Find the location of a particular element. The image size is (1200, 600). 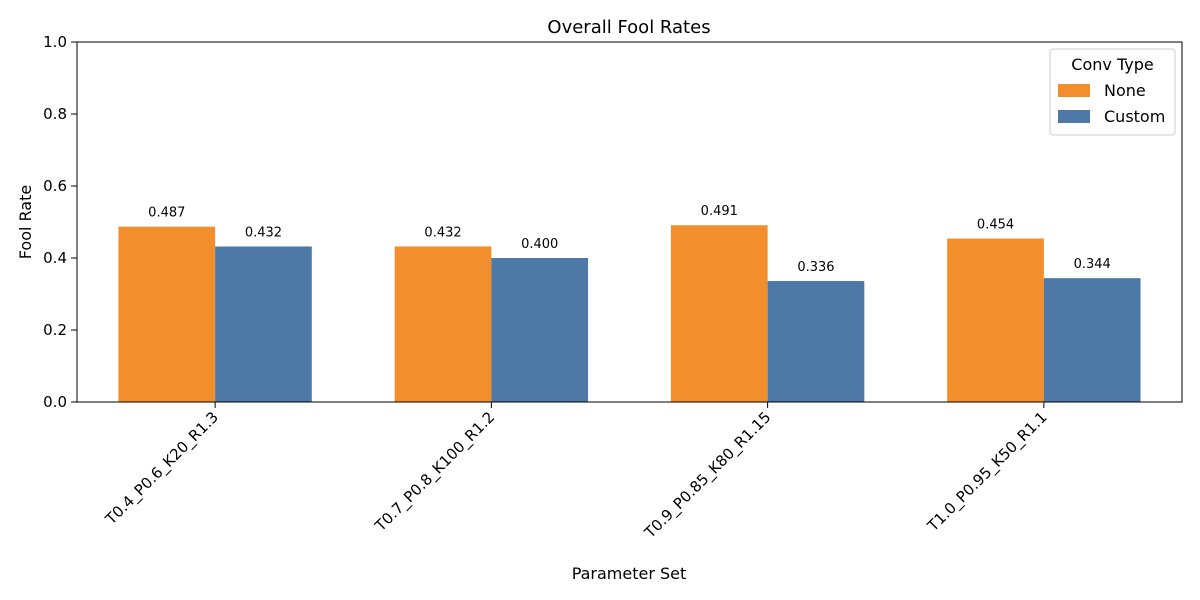

bar-value-label: 0.344 is located at coordinates (1092, 264).